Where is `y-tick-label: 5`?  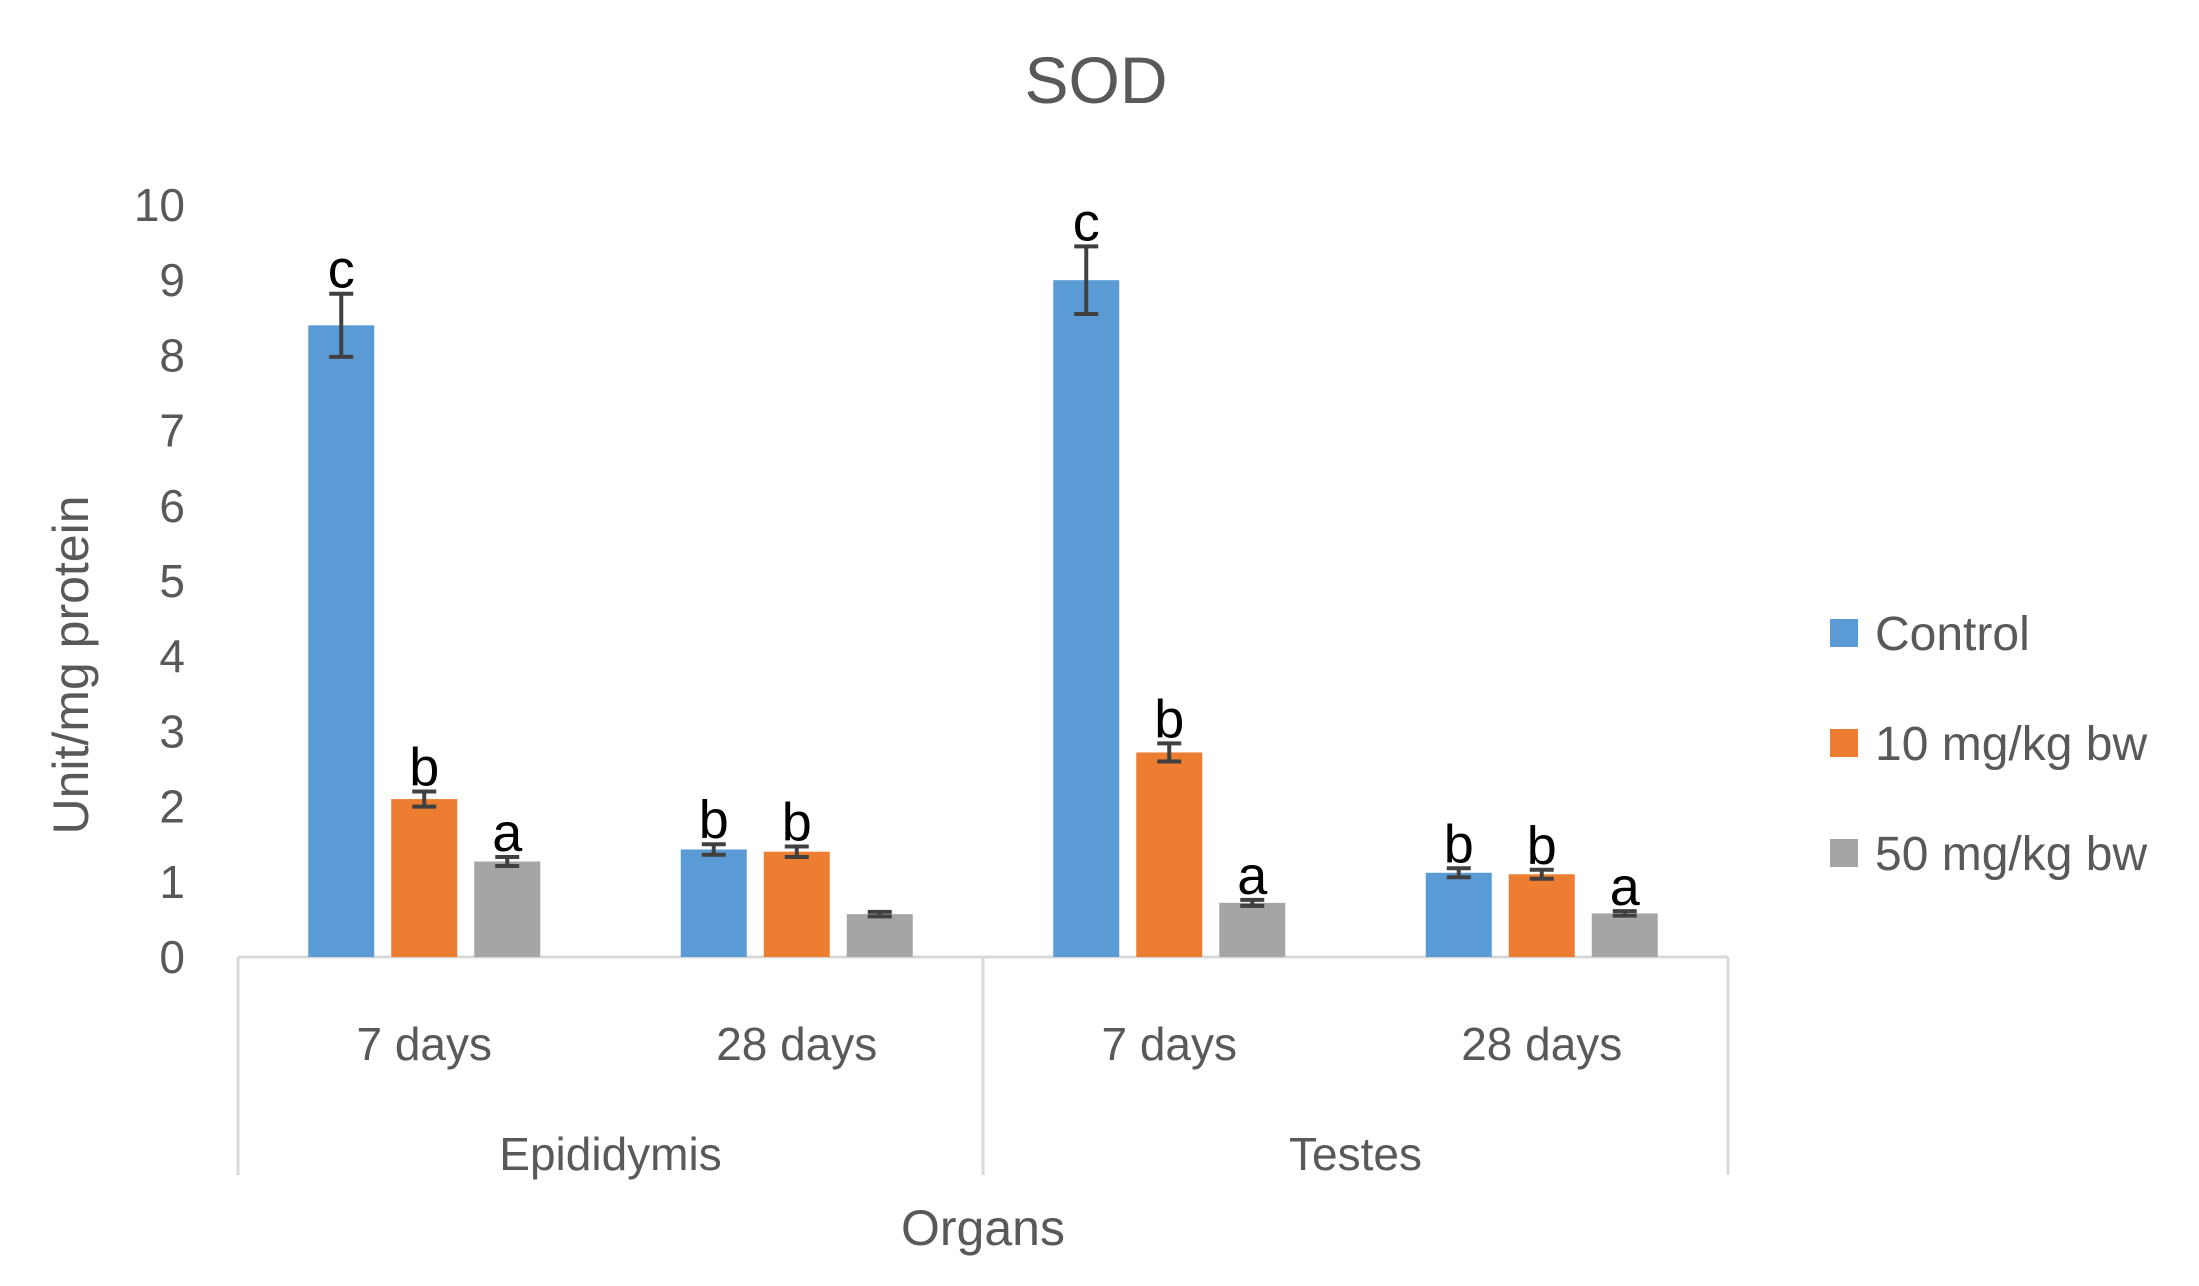
y-tick-label: 5 is located at coordinates (172, 581).